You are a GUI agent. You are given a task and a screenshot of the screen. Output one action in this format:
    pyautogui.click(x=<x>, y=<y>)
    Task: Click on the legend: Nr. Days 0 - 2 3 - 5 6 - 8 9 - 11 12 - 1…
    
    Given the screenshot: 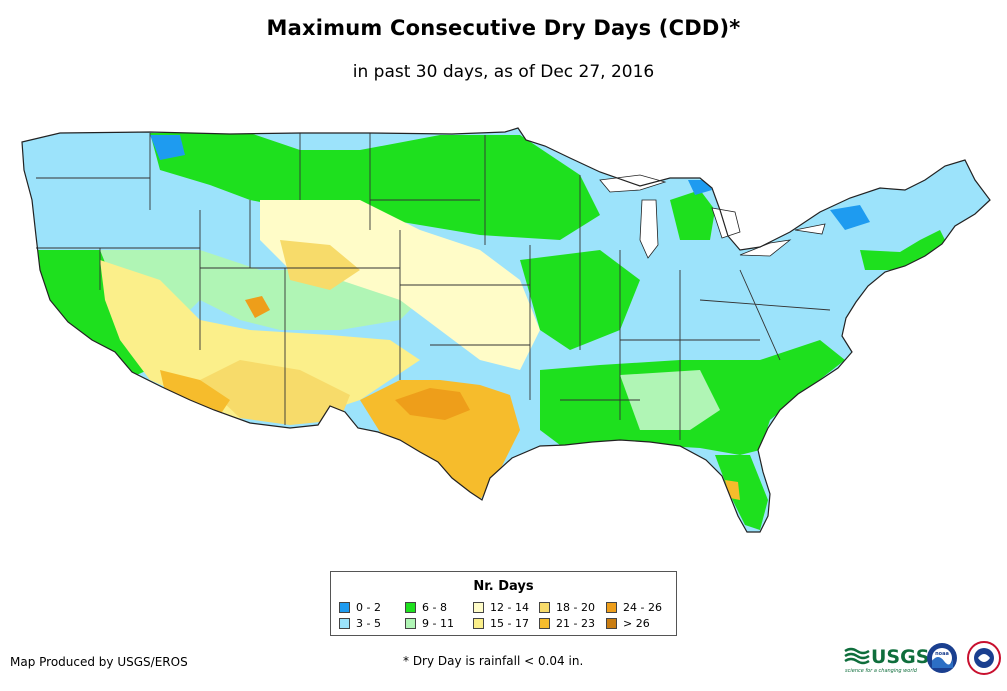 What is the action you would take?
    pyautogui.click(x=503, y=603)
    